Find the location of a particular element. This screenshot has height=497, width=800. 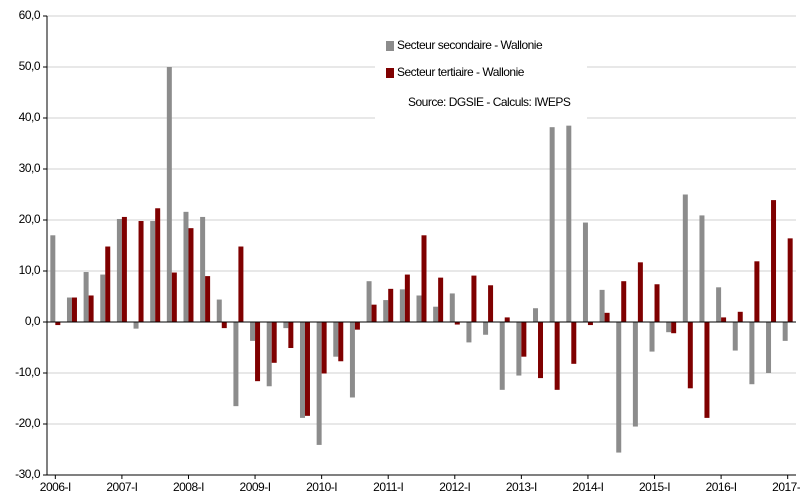

x-tick-label: 2010-I is located at coordinates (321, 487).